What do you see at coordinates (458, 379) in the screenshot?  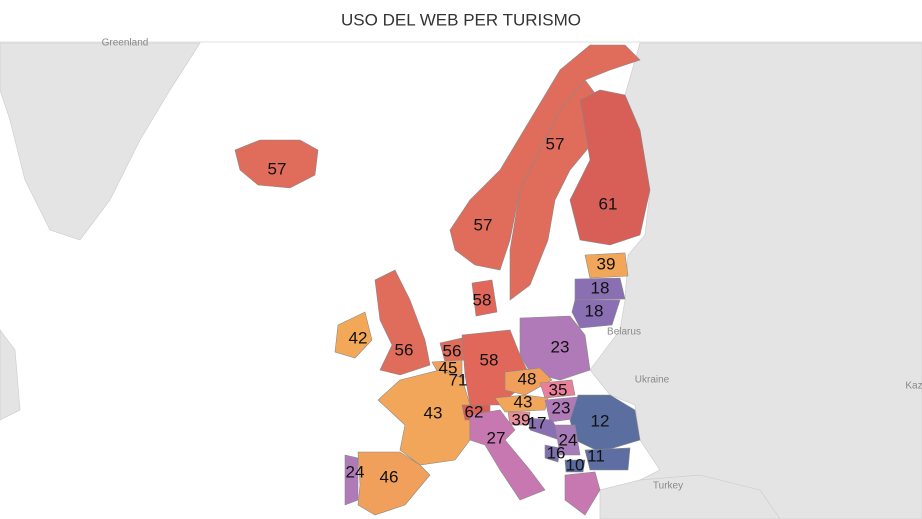 I see `region-value: 71` at bounding box center [458, 379].